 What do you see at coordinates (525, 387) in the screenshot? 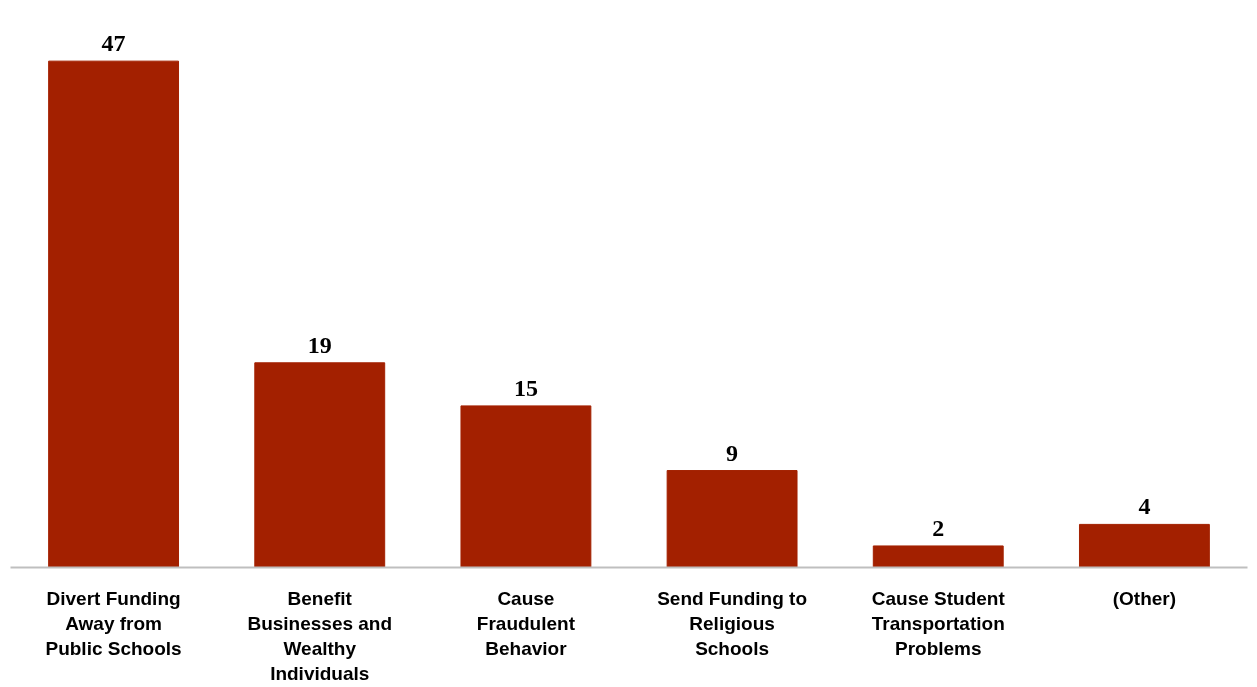
I see `data-label: 15` at bounding box center [525, 387].